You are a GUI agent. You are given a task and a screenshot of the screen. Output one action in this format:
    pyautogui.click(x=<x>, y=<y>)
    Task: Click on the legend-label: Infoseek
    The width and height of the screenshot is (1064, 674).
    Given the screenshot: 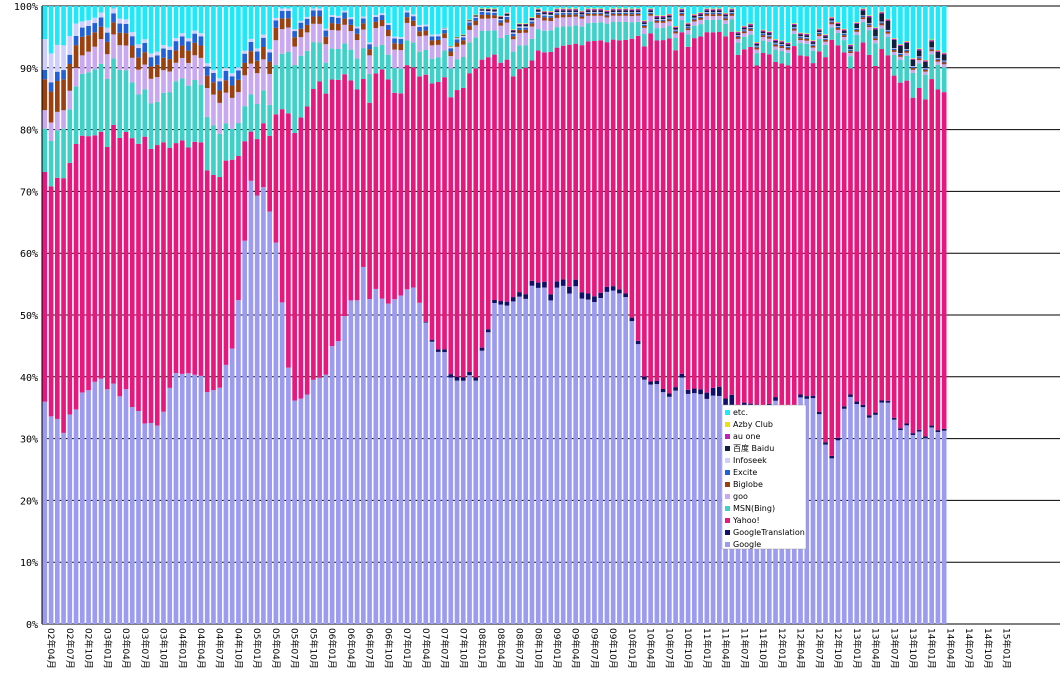 What is the action you would take?
    pyautogui.click(x=750, y=460)
    